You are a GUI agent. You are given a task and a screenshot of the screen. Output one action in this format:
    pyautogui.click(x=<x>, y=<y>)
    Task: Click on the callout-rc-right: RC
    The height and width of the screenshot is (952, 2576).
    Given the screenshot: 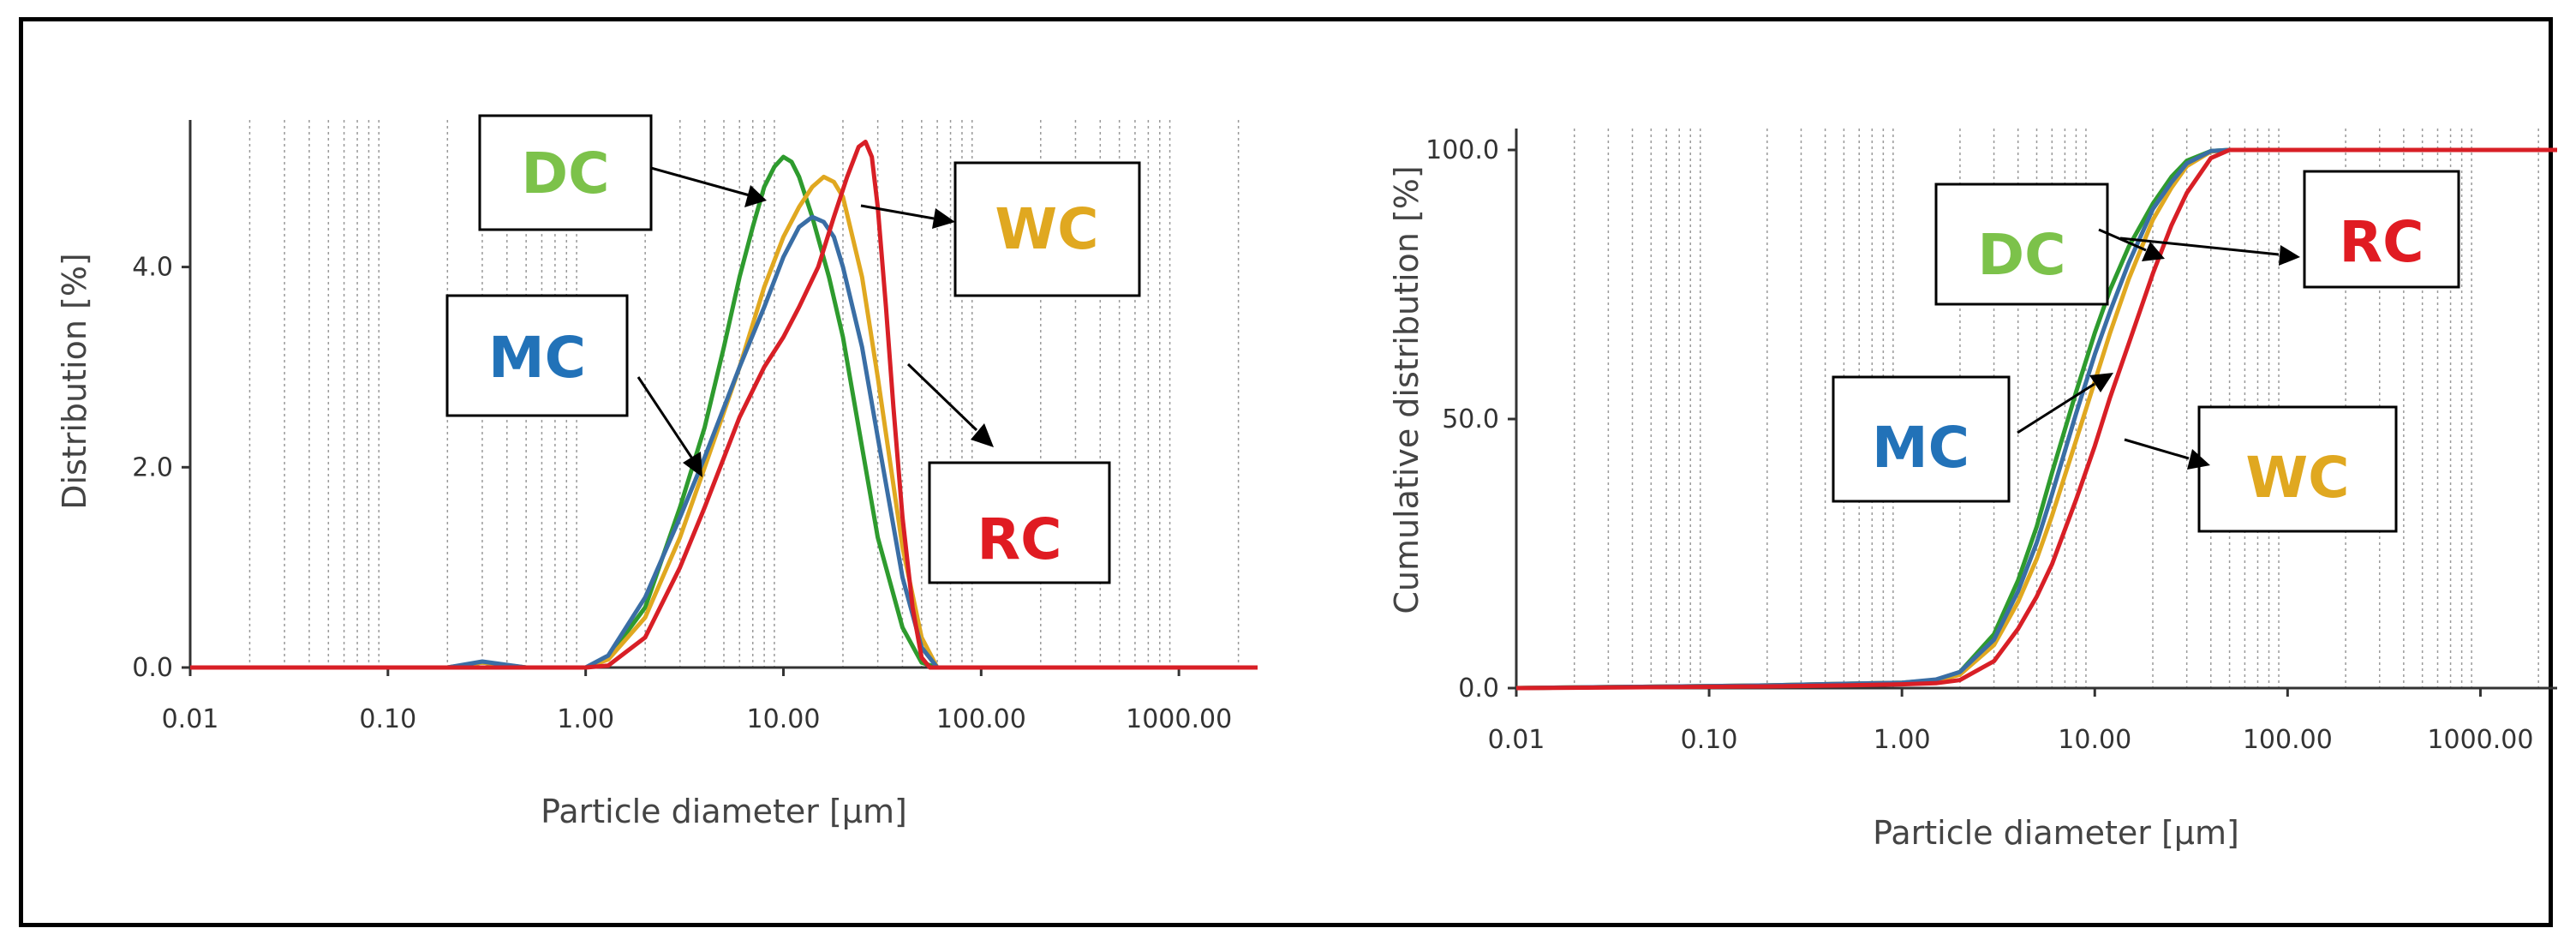 What is the action you would take?
    pyautogui.click(x=2382, y=230)
    